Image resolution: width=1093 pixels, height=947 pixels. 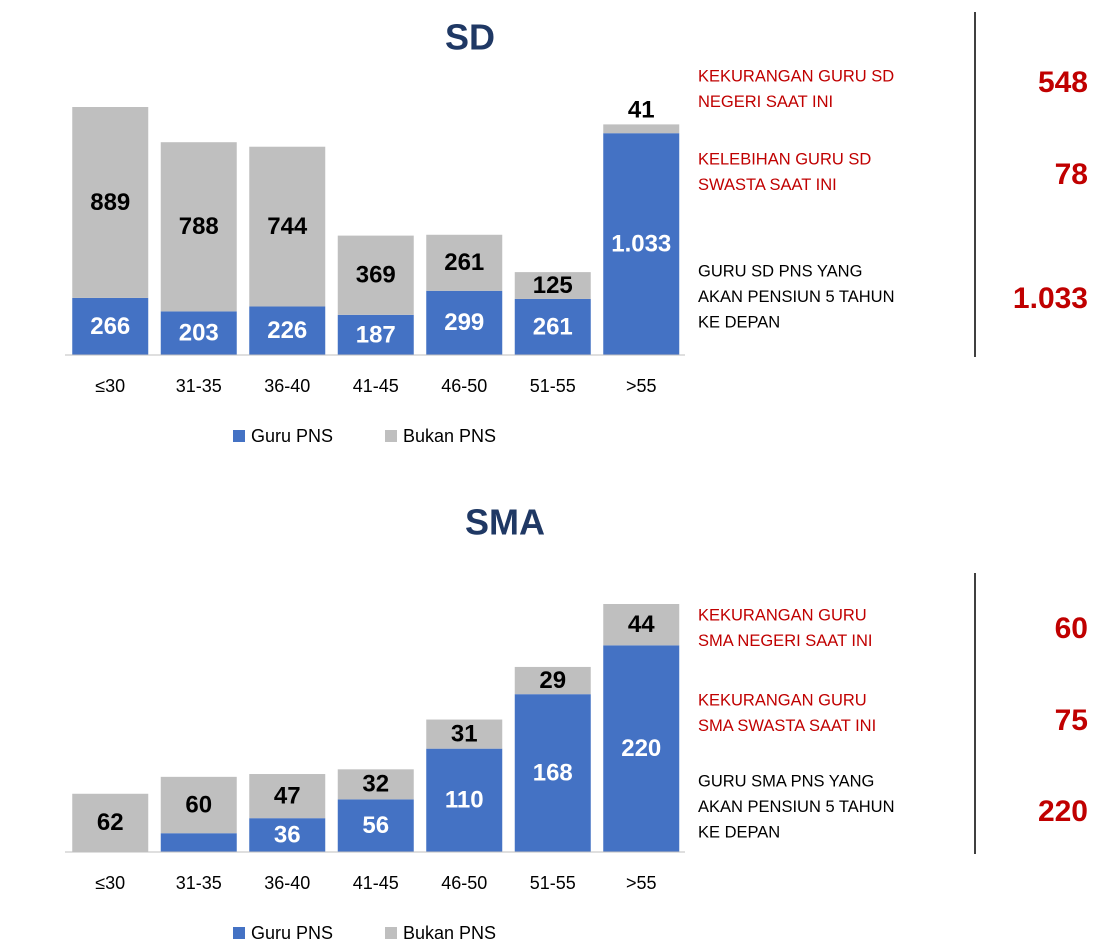 I want to click on annotation-text: GURU SD PNS YANG, so click(x=780, y=271).